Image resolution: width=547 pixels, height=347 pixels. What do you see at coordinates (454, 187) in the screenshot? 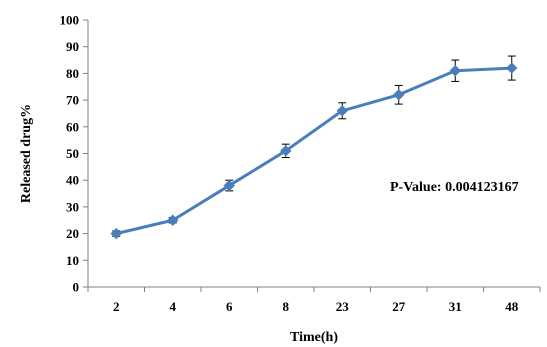
I see `p-value-annotation: P-Value: 0.004123167` at bounding box center [454, 187].